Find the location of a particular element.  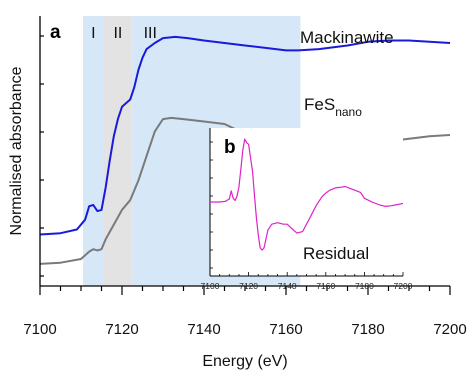

x-tick-label: 7180 is located at coordinates (367, 329).